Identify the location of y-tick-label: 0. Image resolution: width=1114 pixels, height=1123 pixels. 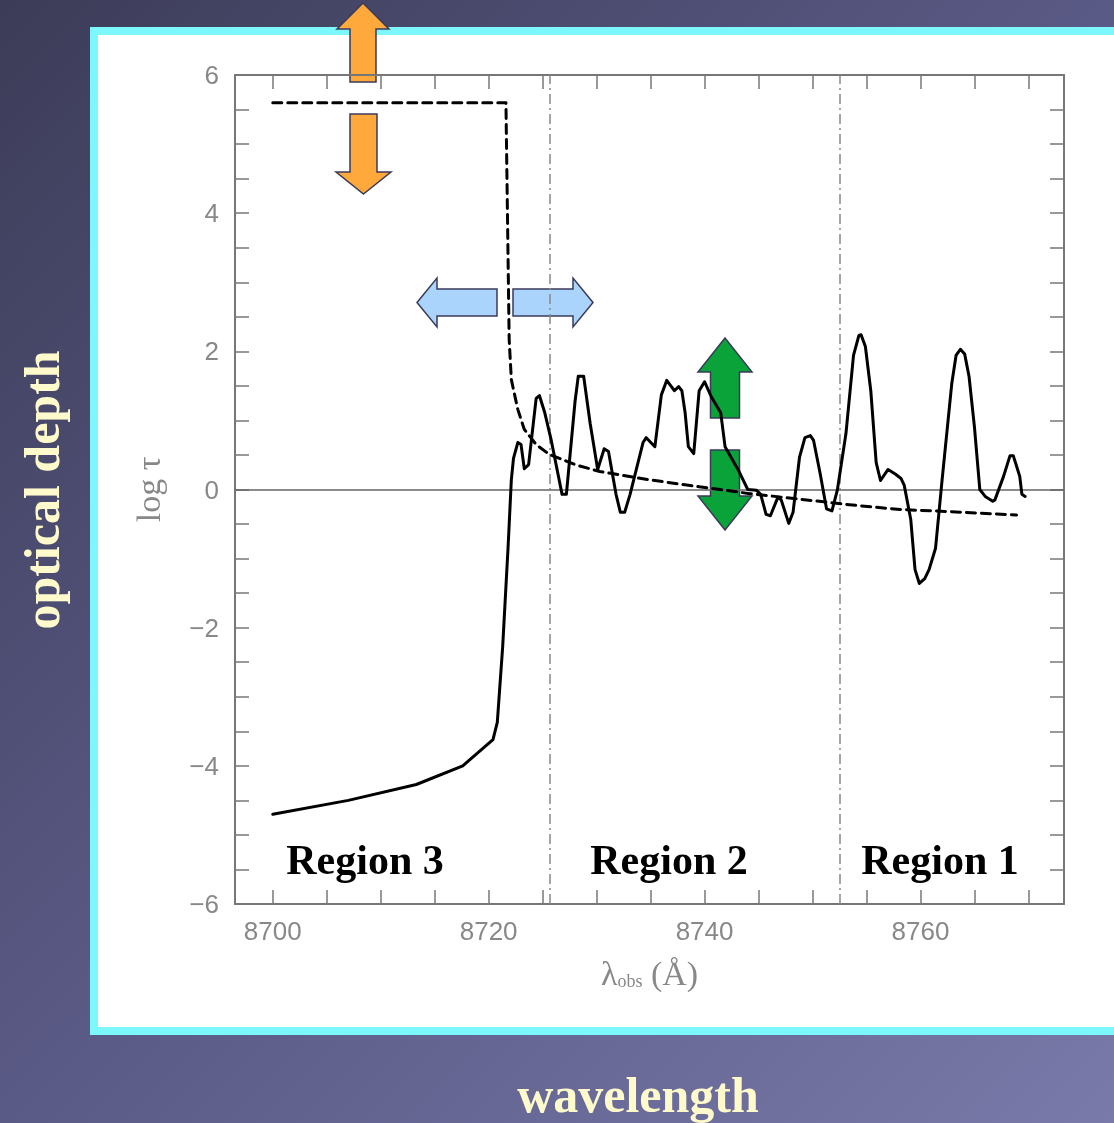
(211, 489).